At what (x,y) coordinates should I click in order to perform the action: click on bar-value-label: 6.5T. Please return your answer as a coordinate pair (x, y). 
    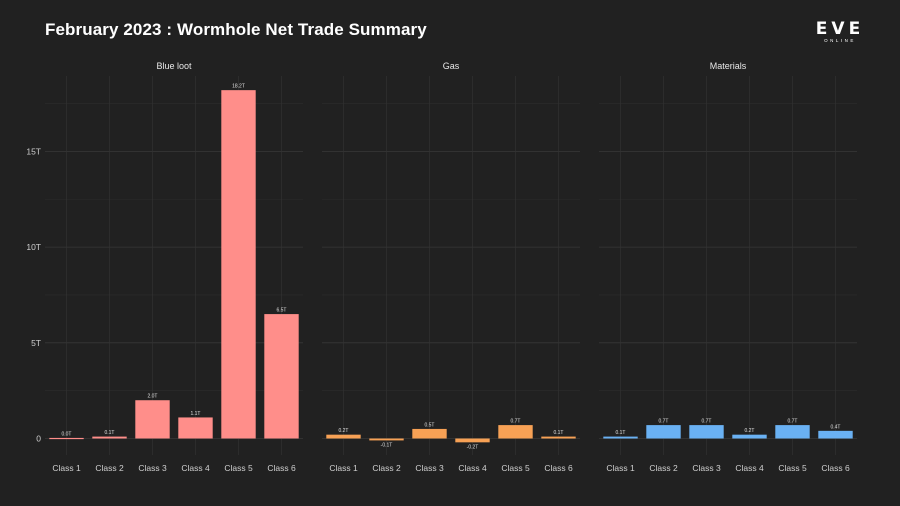
    Looking at the image, I should click on (281, 311).